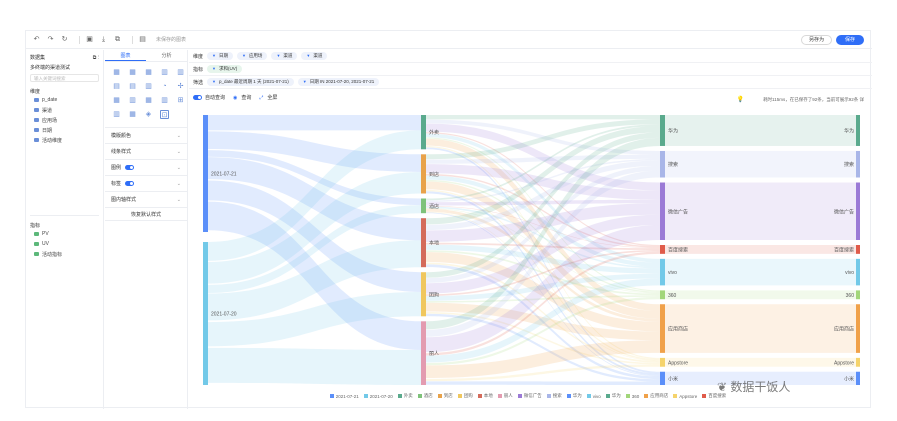 This screenshot has height=421, width=897. What do you see at coordinates (95, 57) in the screenshot?
I see `panel-tools-icon: ⧉ ⋮` at bounding box center [95, 57].